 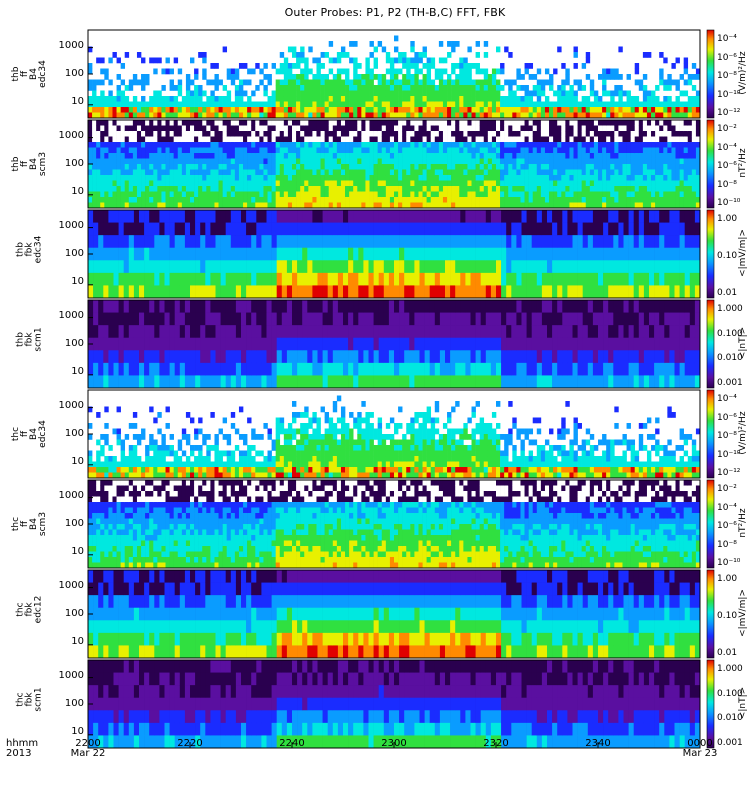 I want to click on panel-thc-ff-b4-edc34, so click(x=394, y=434).